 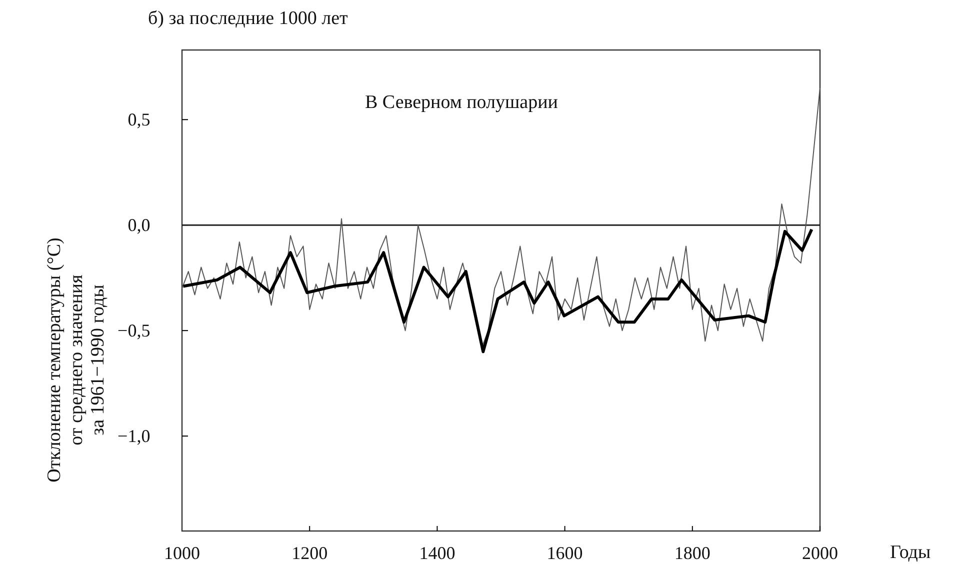 What do you see at coordinates (910, 552) in the screenshot?
I see `x-axis-title: Годы` at bounding box center [910, 552].